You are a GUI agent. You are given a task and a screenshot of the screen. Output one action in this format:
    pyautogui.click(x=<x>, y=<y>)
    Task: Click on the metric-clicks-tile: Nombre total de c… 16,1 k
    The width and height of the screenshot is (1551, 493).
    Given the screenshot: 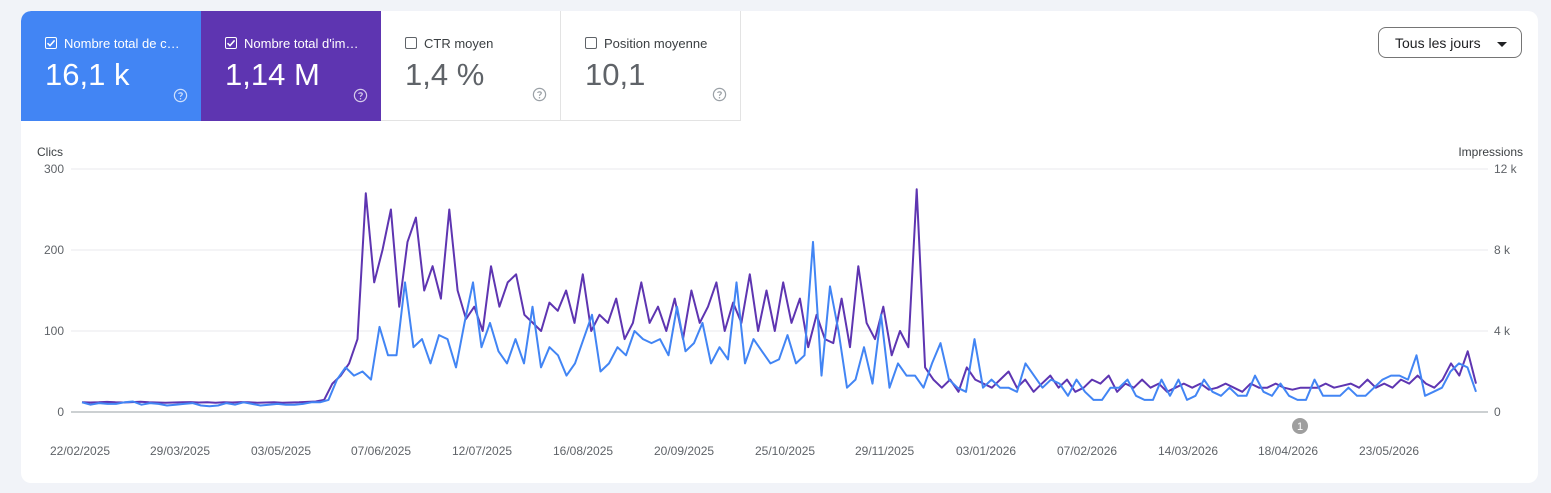 What is the action you would take?
    pyautogui.click(x=111, y=66)
    